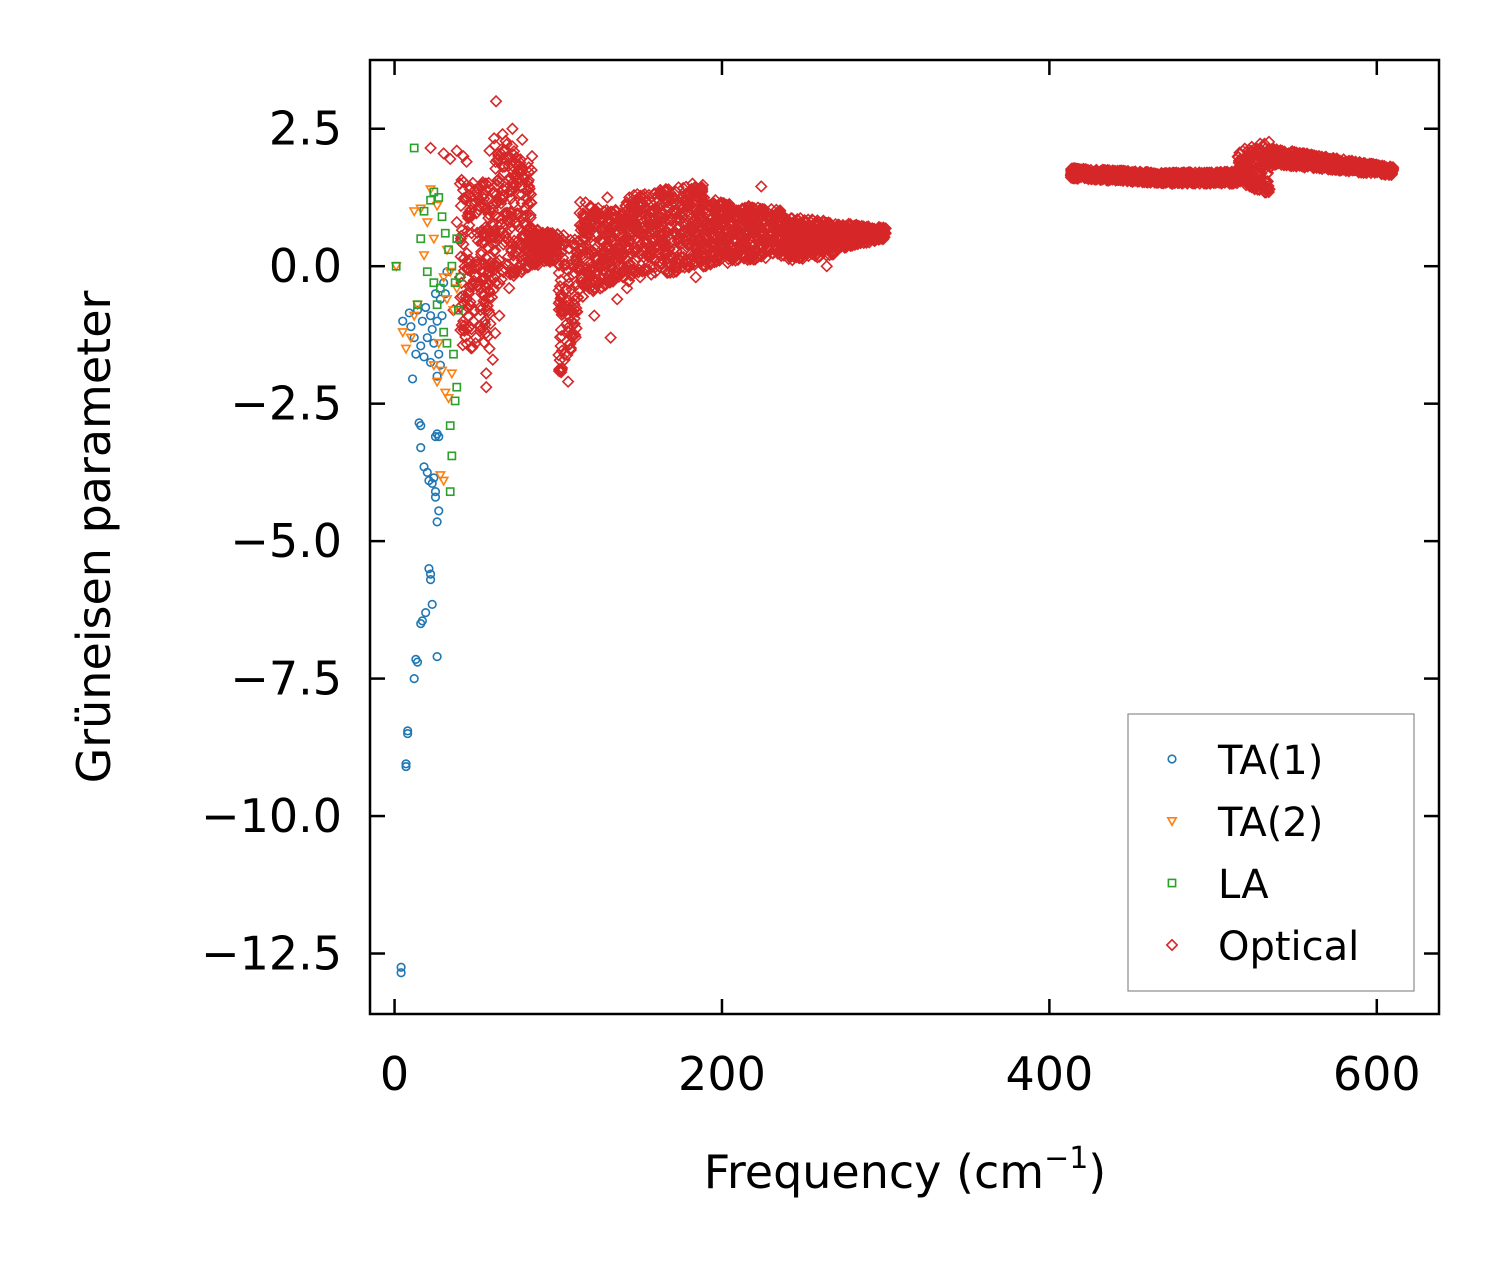  Describe the element at coordinates (286, 404) in the screenshot. I see `y-tick-label: −2.5` at that location.